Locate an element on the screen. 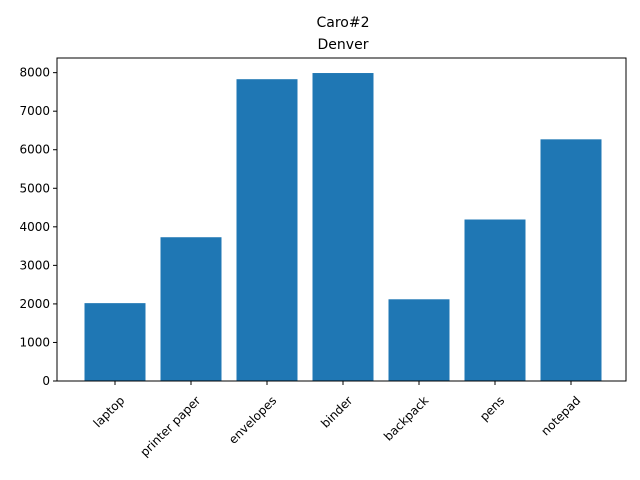  y-tick-label: 5000 is located at coordinates (34, 188).